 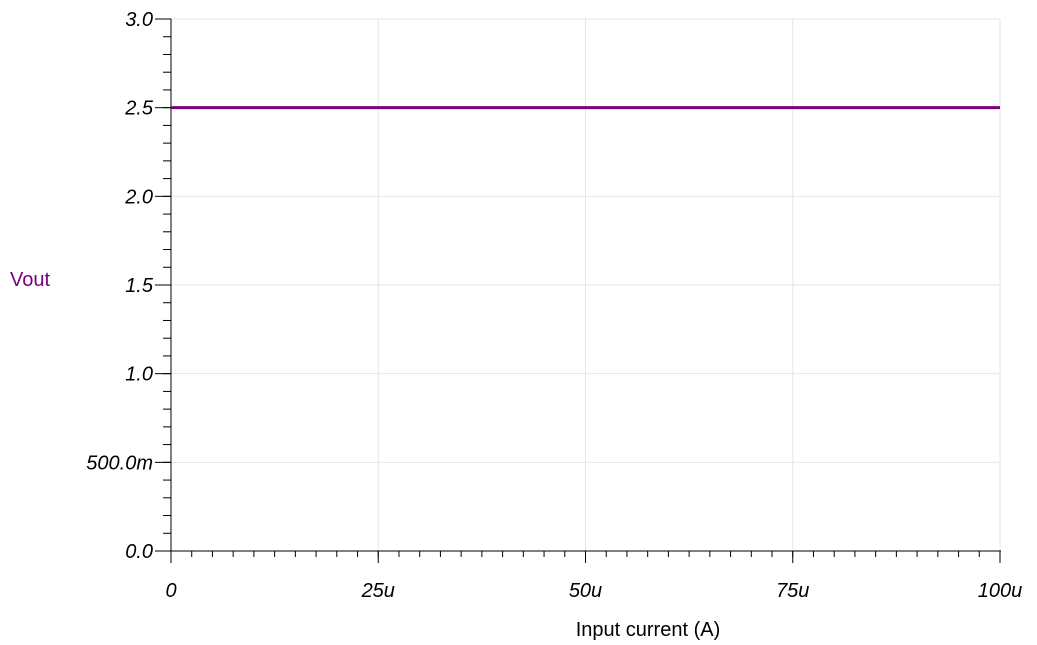 What do you see at coordinates (139, 286) in the screenshot?
I see `y-tick-label: 1.5` at bounding box center [139, 286].